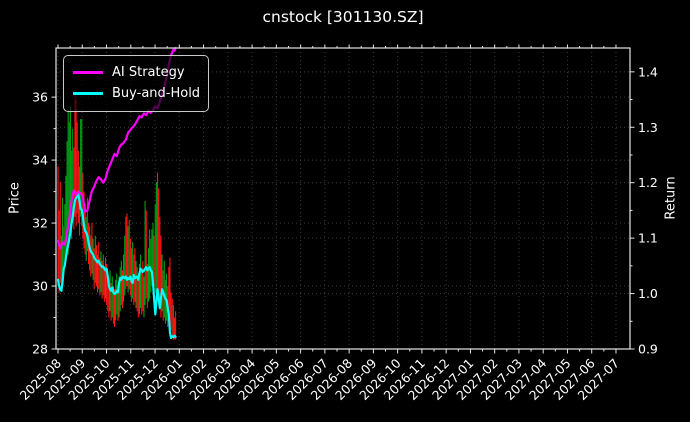 This screenshot has height=422, width=690. What do you see at coordinates (40, 160) in the screenshot?
I see `price-tick-label: 34` at bounding box center [40, 160].